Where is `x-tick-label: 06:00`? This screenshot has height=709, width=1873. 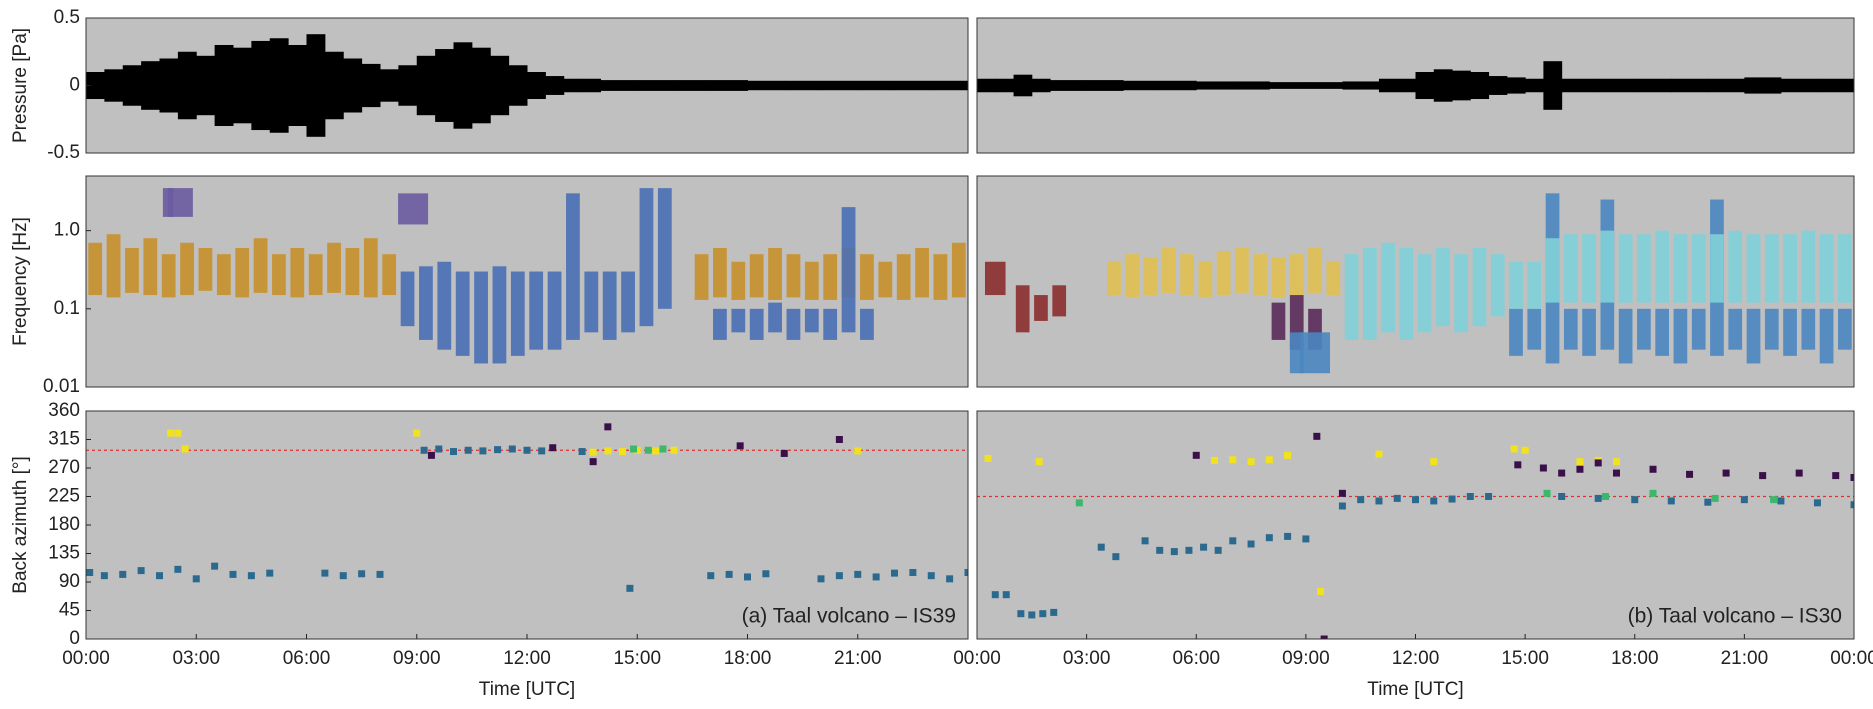
x-tick-label: 06:00 is located at coordinates (1196, 658).